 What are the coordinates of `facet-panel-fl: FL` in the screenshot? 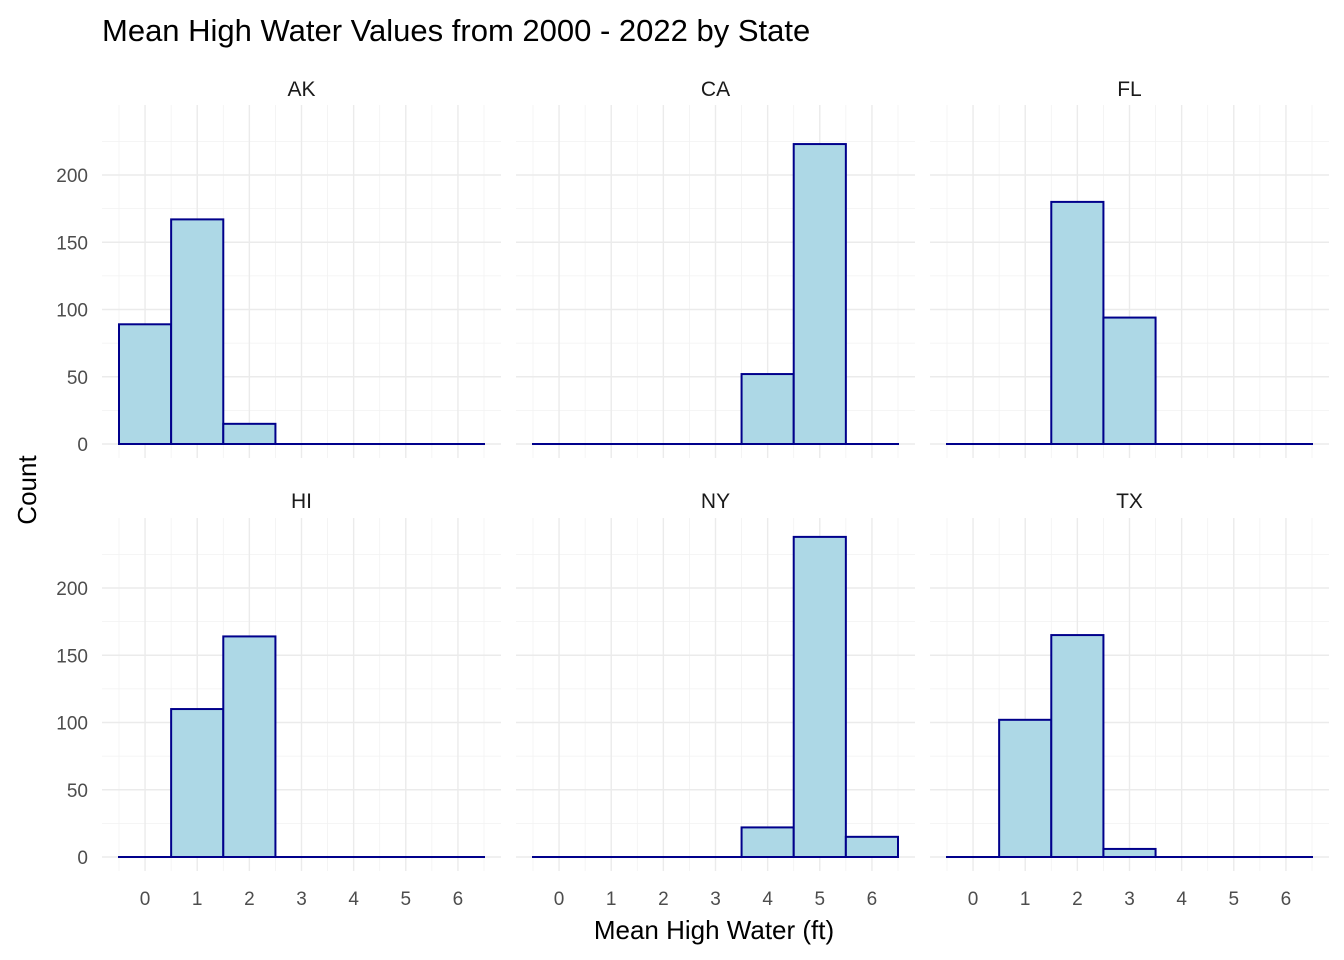 It's located at (1129, 268).